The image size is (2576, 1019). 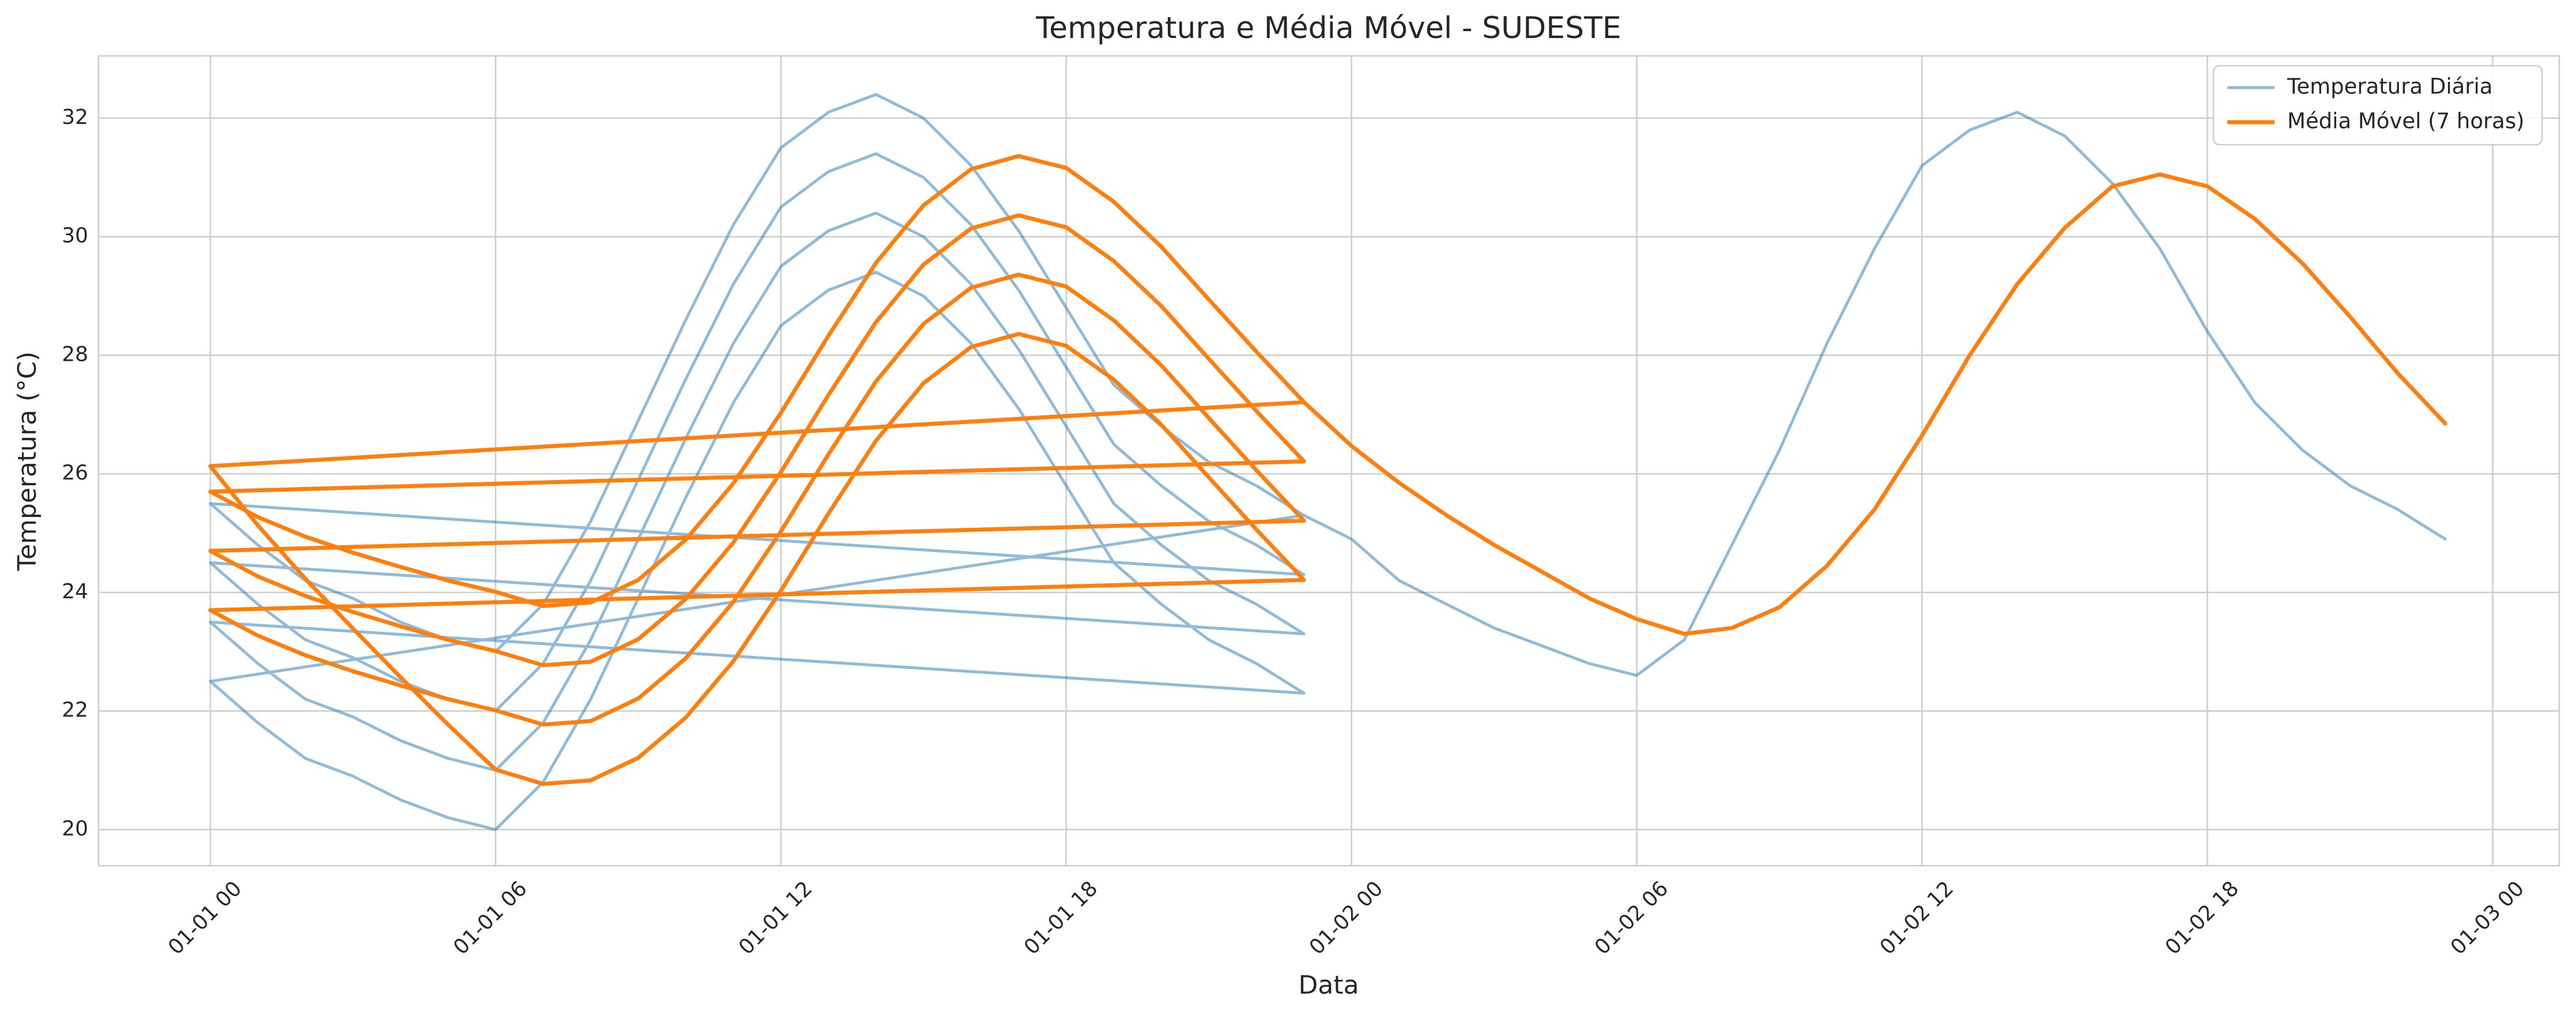 What do you see at coordinates (1328, 985) in the screenshot?
I see `x-axis-label: Data` at bounding box center [1328, 985].